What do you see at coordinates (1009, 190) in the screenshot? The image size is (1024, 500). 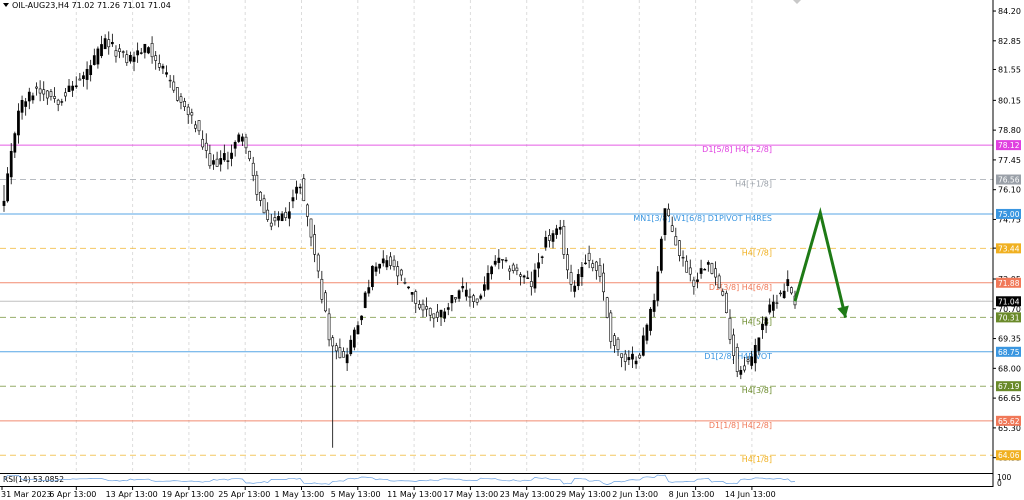 I see `y-tick-label: 76.10` at bounding box center [1009, 190].